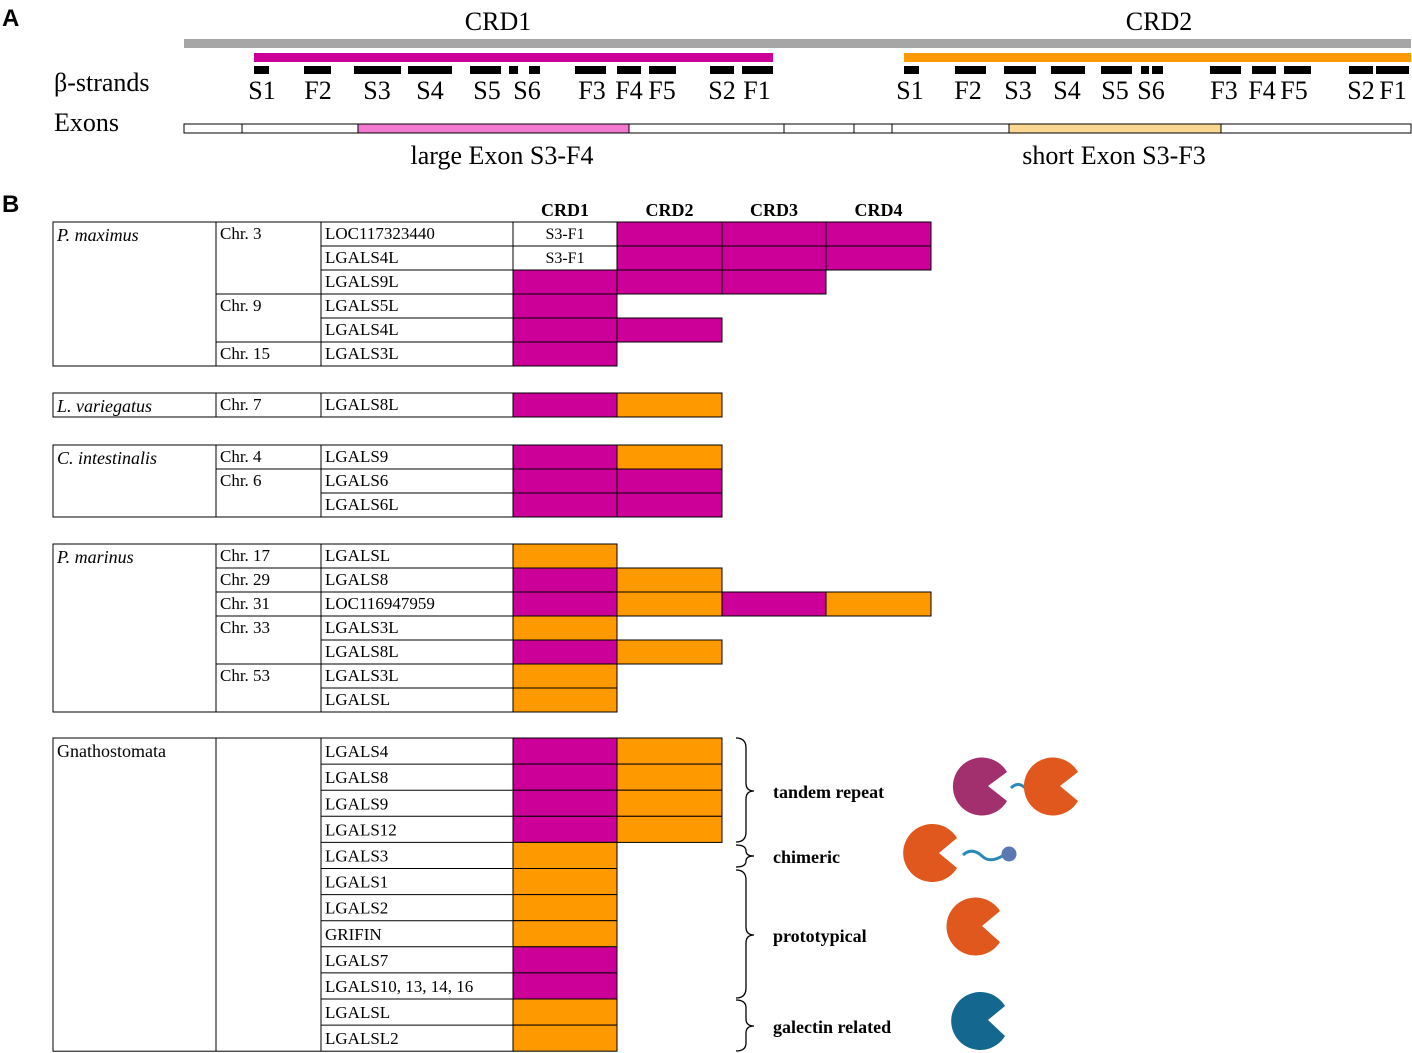  What do you see at coordinates (960, 852) in the screenshot?
I see `chimeric-icon` at bounding box center [960, 852].